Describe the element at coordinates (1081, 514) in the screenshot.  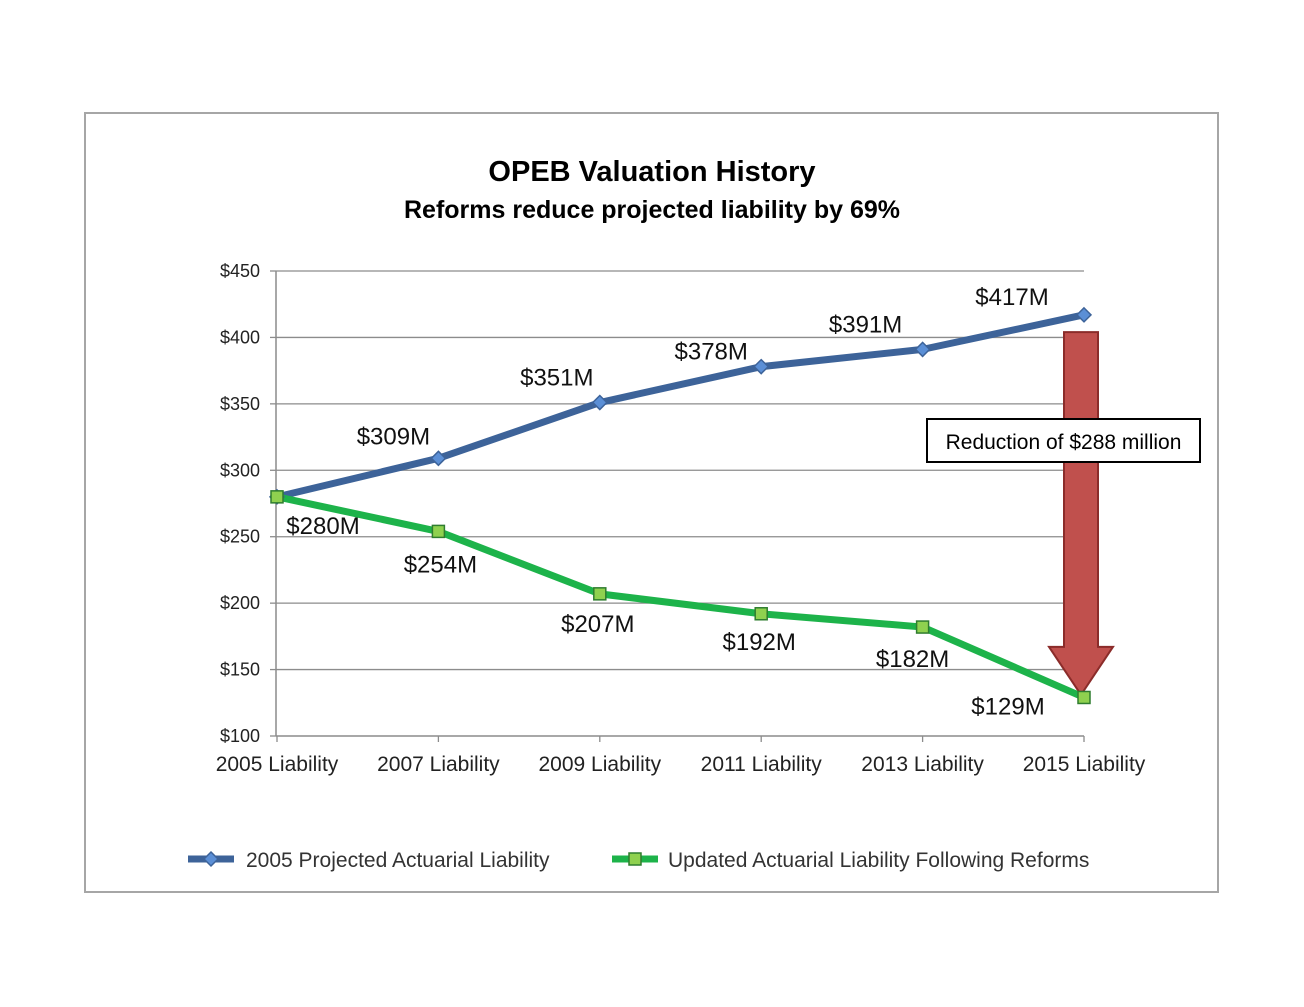
I see `reduction-arrow` at that location.